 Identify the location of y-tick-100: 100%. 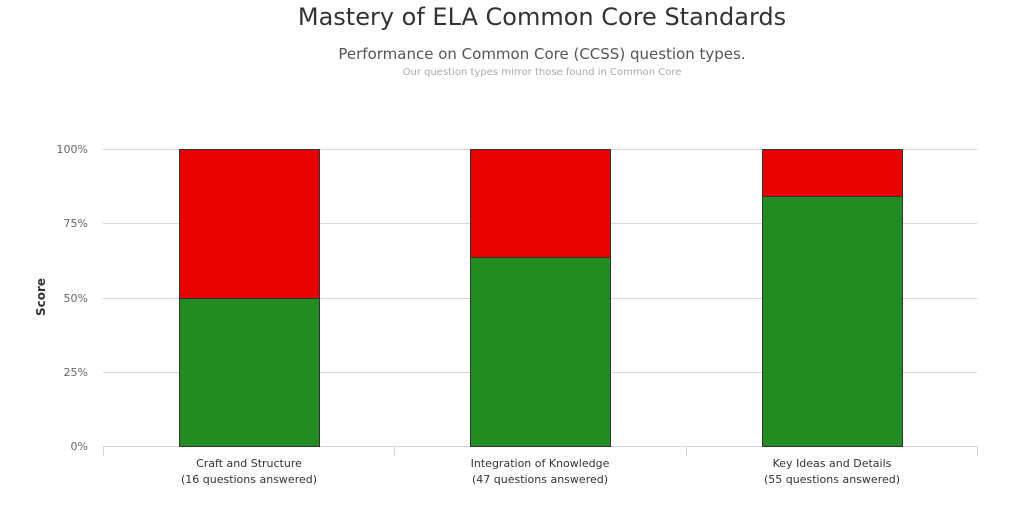
(72, 149).